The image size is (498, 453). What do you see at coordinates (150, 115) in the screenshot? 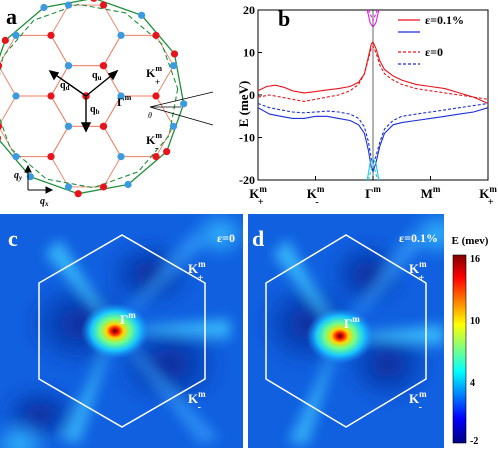
I see `theta-label: θ` at bounding box center [150, 115].